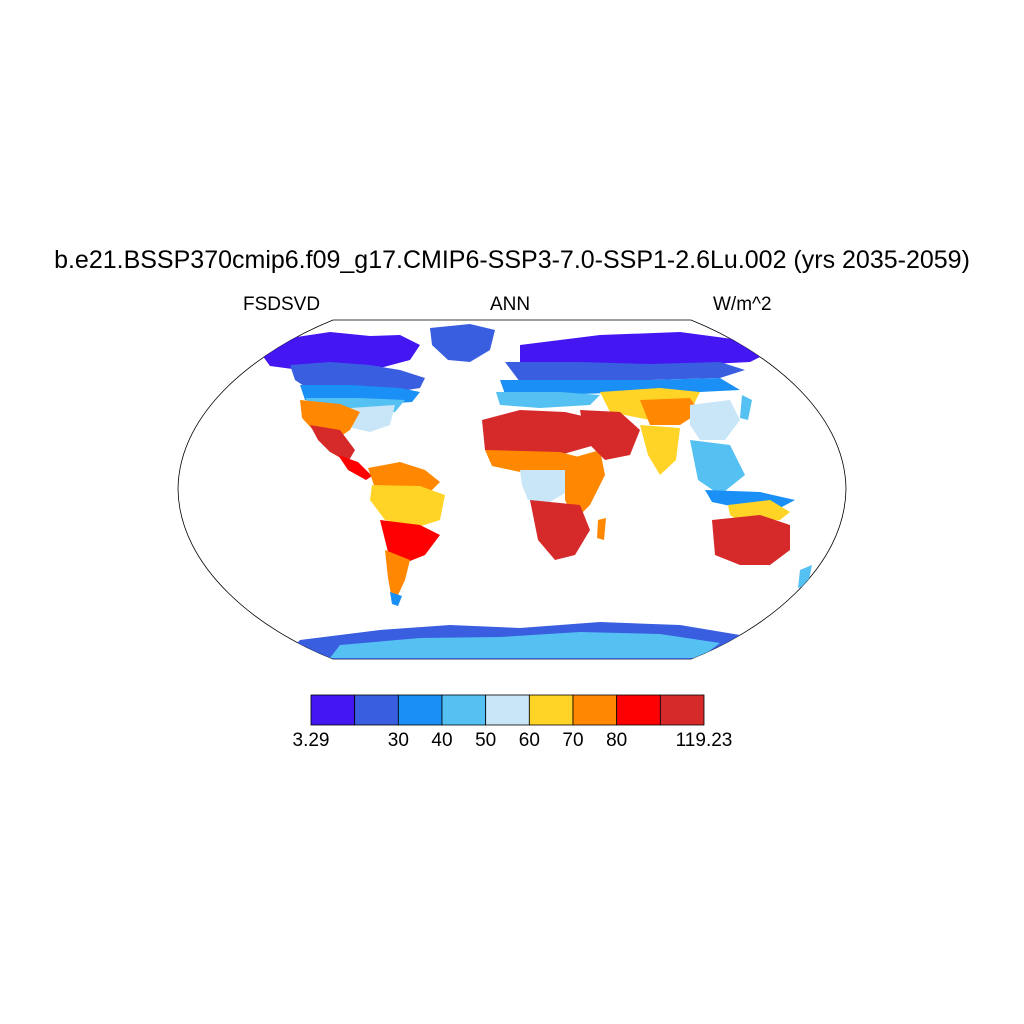  Describe the element at coordinates (357, 377) in the screenshot. I see `region-north-america-high` at that location.